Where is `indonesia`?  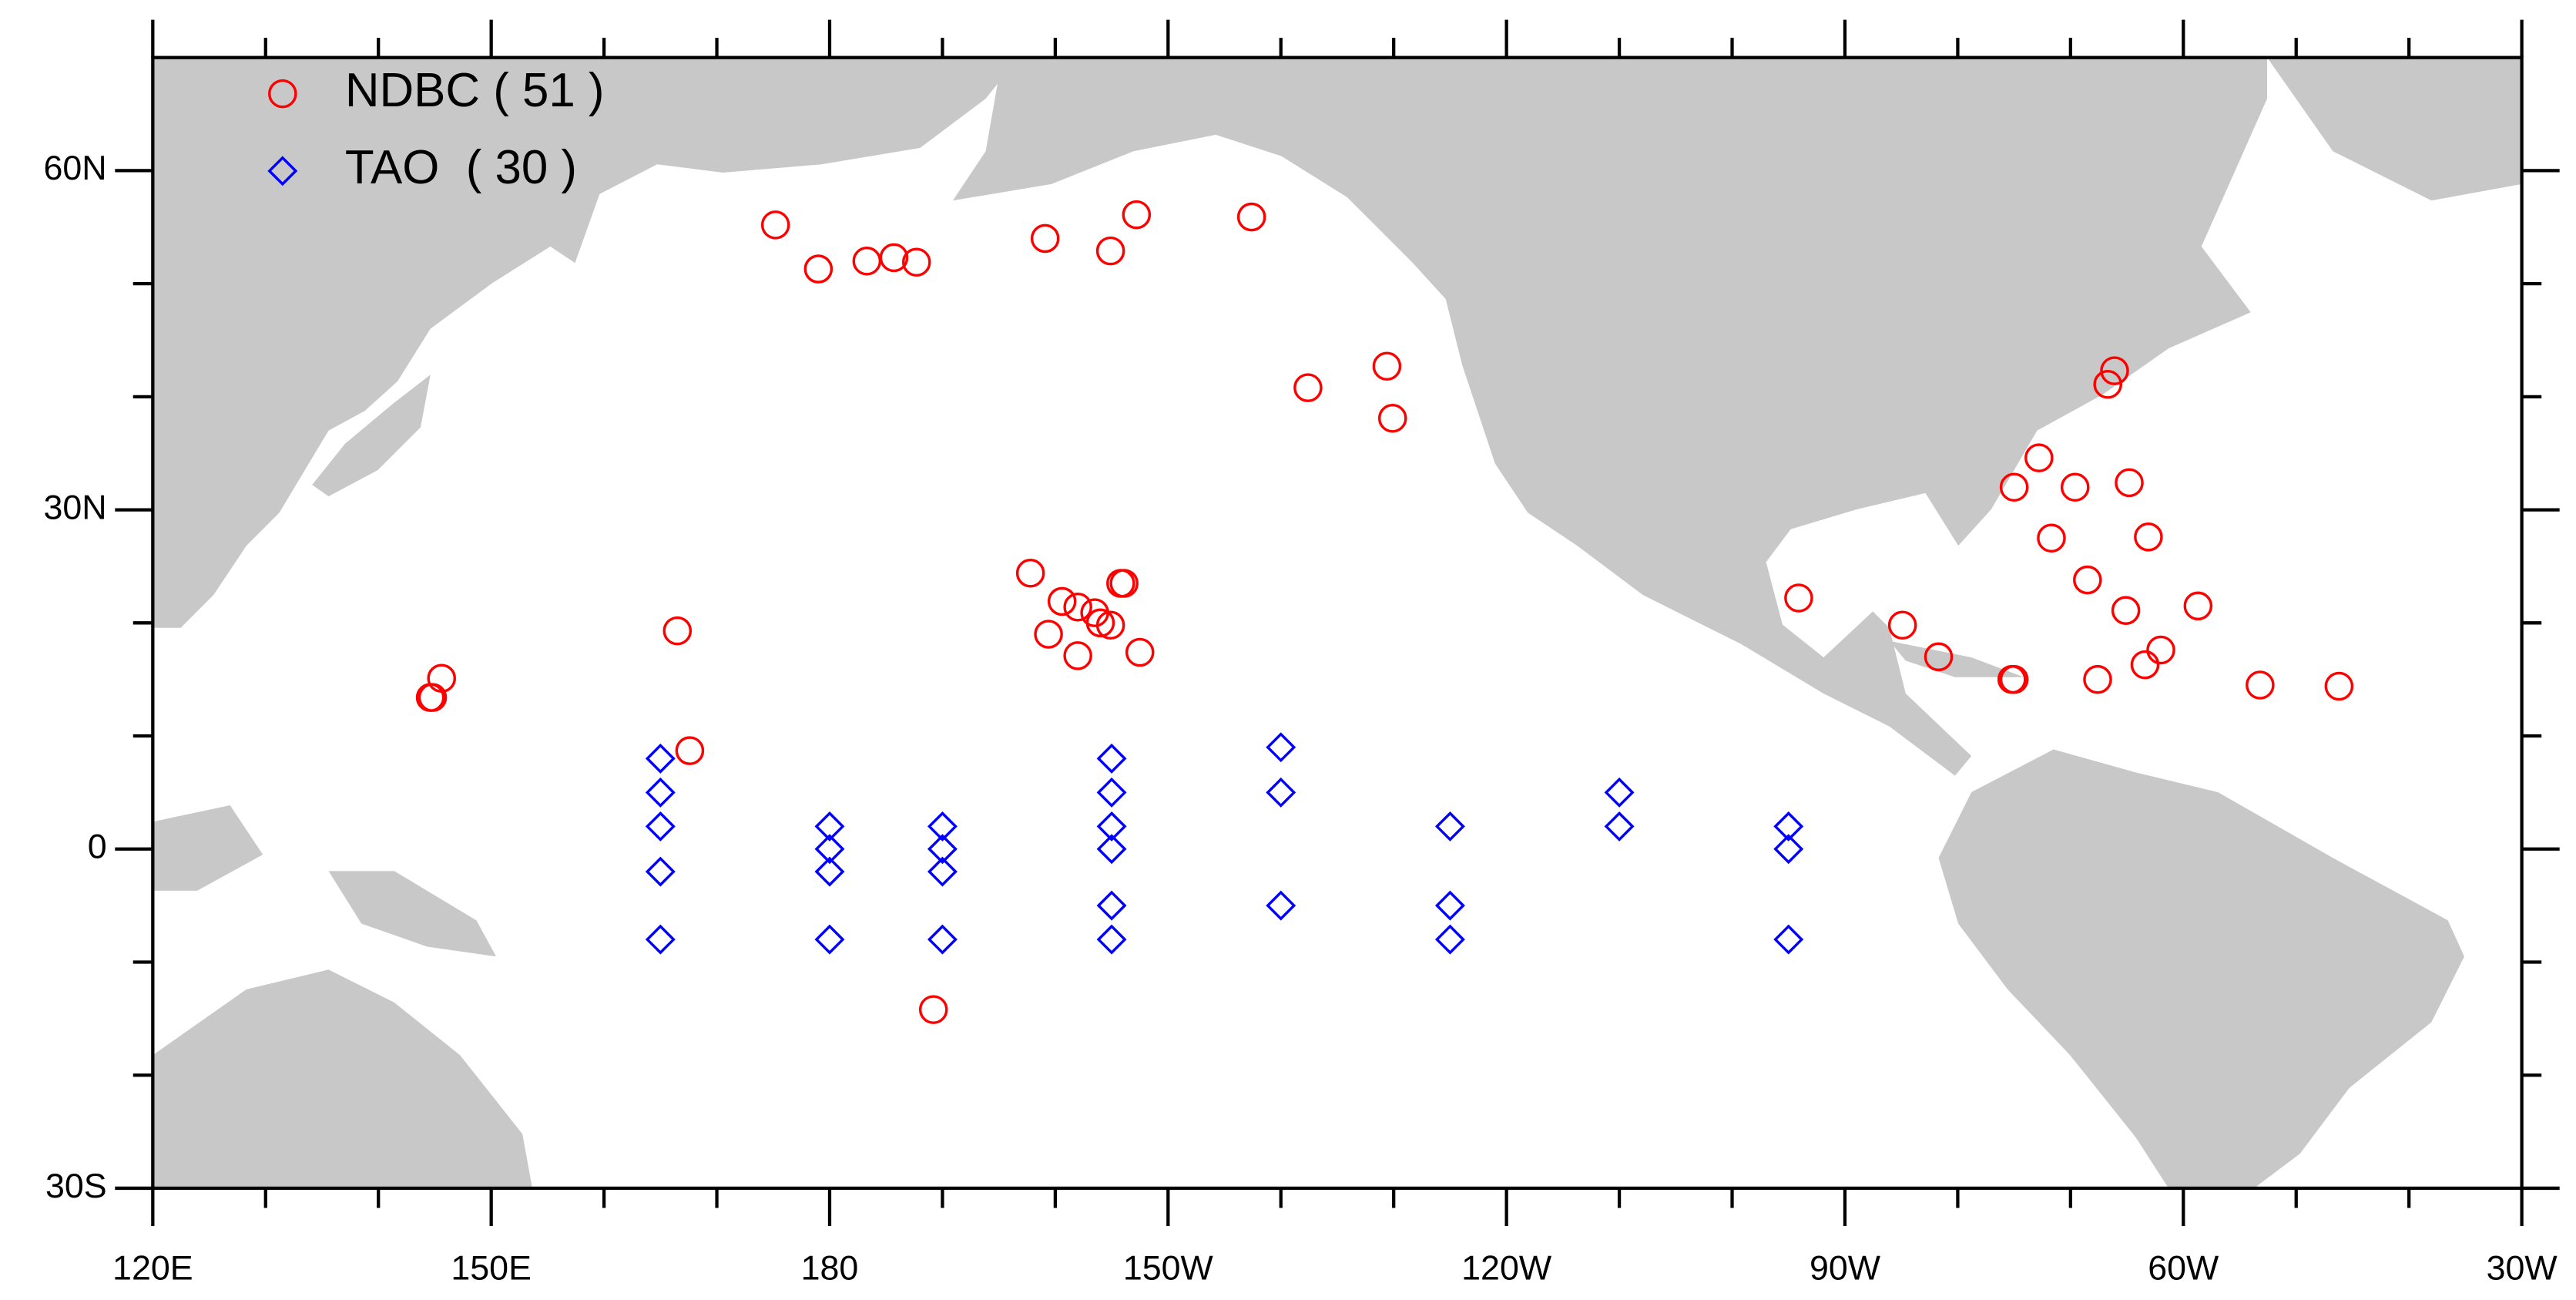 indonesia is located at coordinates (208, 848).